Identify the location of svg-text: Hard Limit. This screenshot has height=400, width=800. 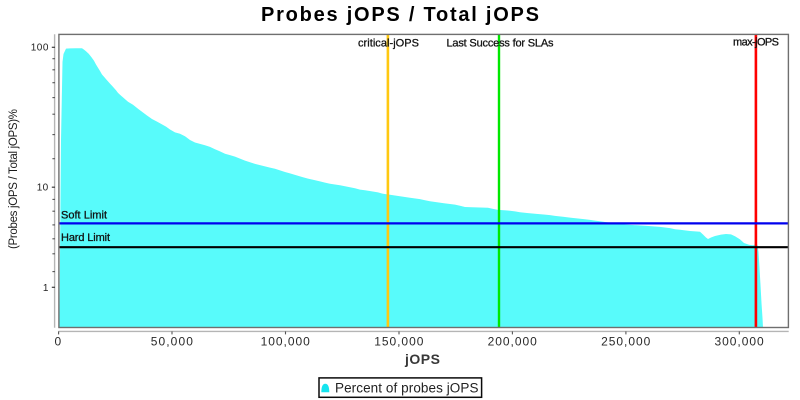
(85, 238).